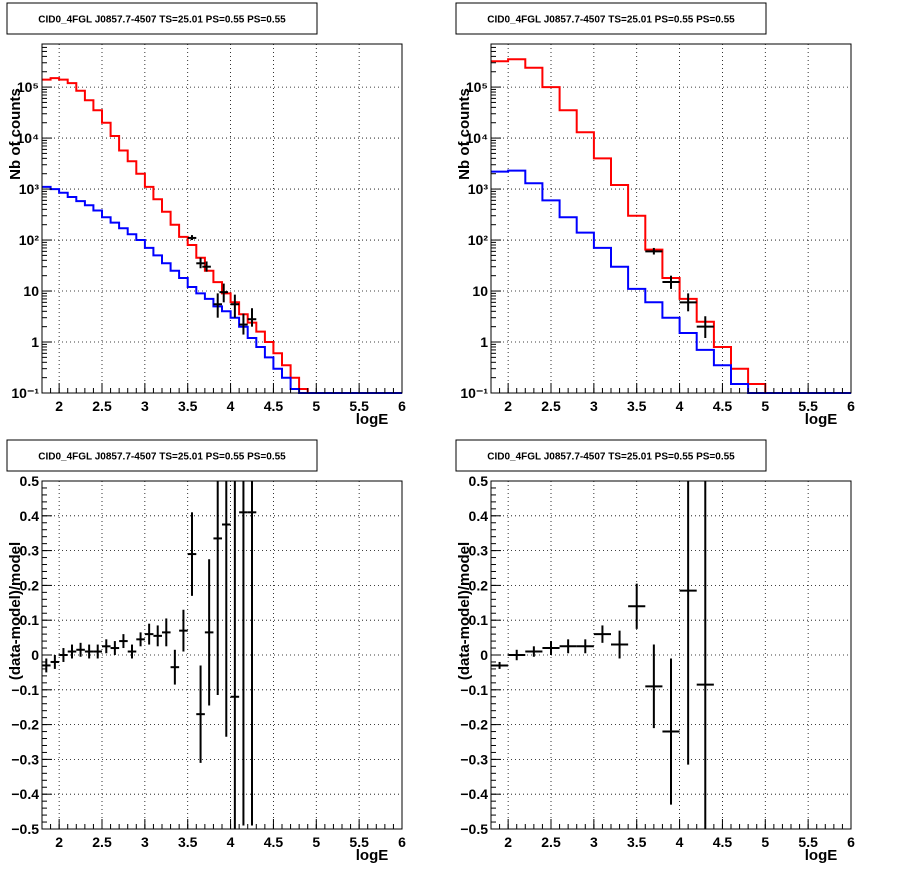 This screenshot has width=898, height=875. I want to click on histogram-series-red, so click(222, 235).